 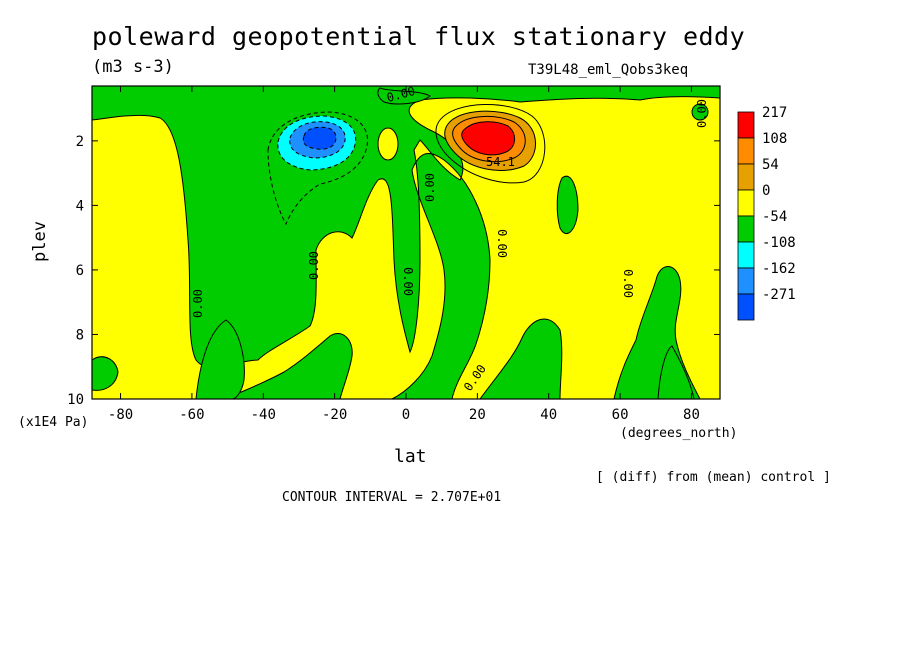 I want to click on contour-label: 54.1, so click(x=500, y=162).